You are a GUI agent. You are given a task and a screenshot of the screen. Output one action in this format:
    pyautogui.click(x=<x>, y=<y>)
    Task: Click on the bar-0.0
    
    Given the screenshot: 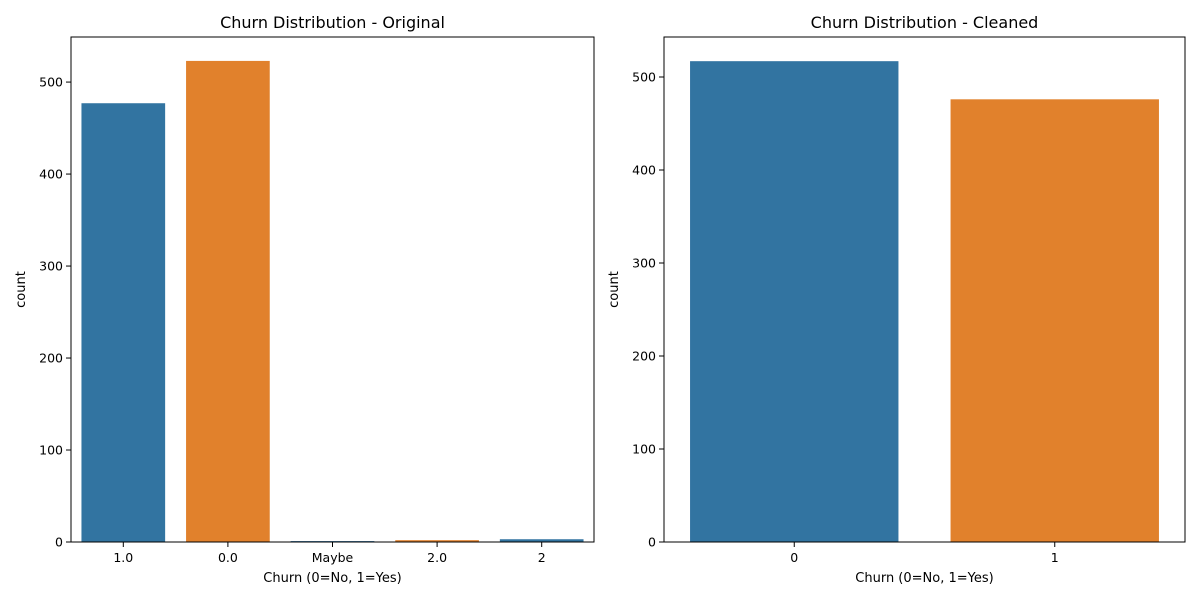 What is the action you would take?
    pyautogui.click(x=228, y=301)
    